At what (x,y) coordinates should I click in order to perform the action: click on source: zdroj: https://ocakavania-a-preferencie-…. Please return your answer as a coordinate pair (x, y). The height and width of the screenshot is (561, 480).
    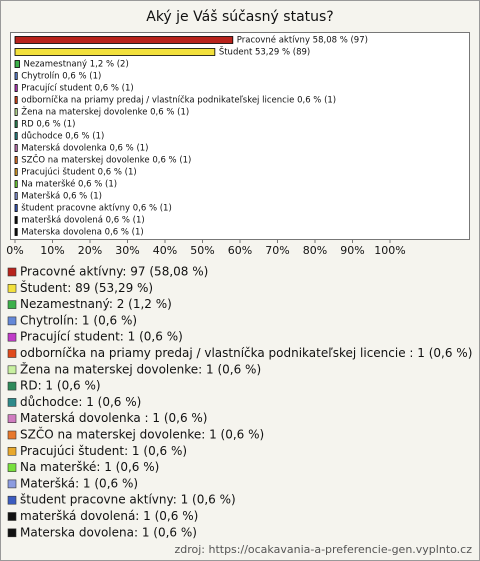
    Looking at the image, I should click on (323, 549).